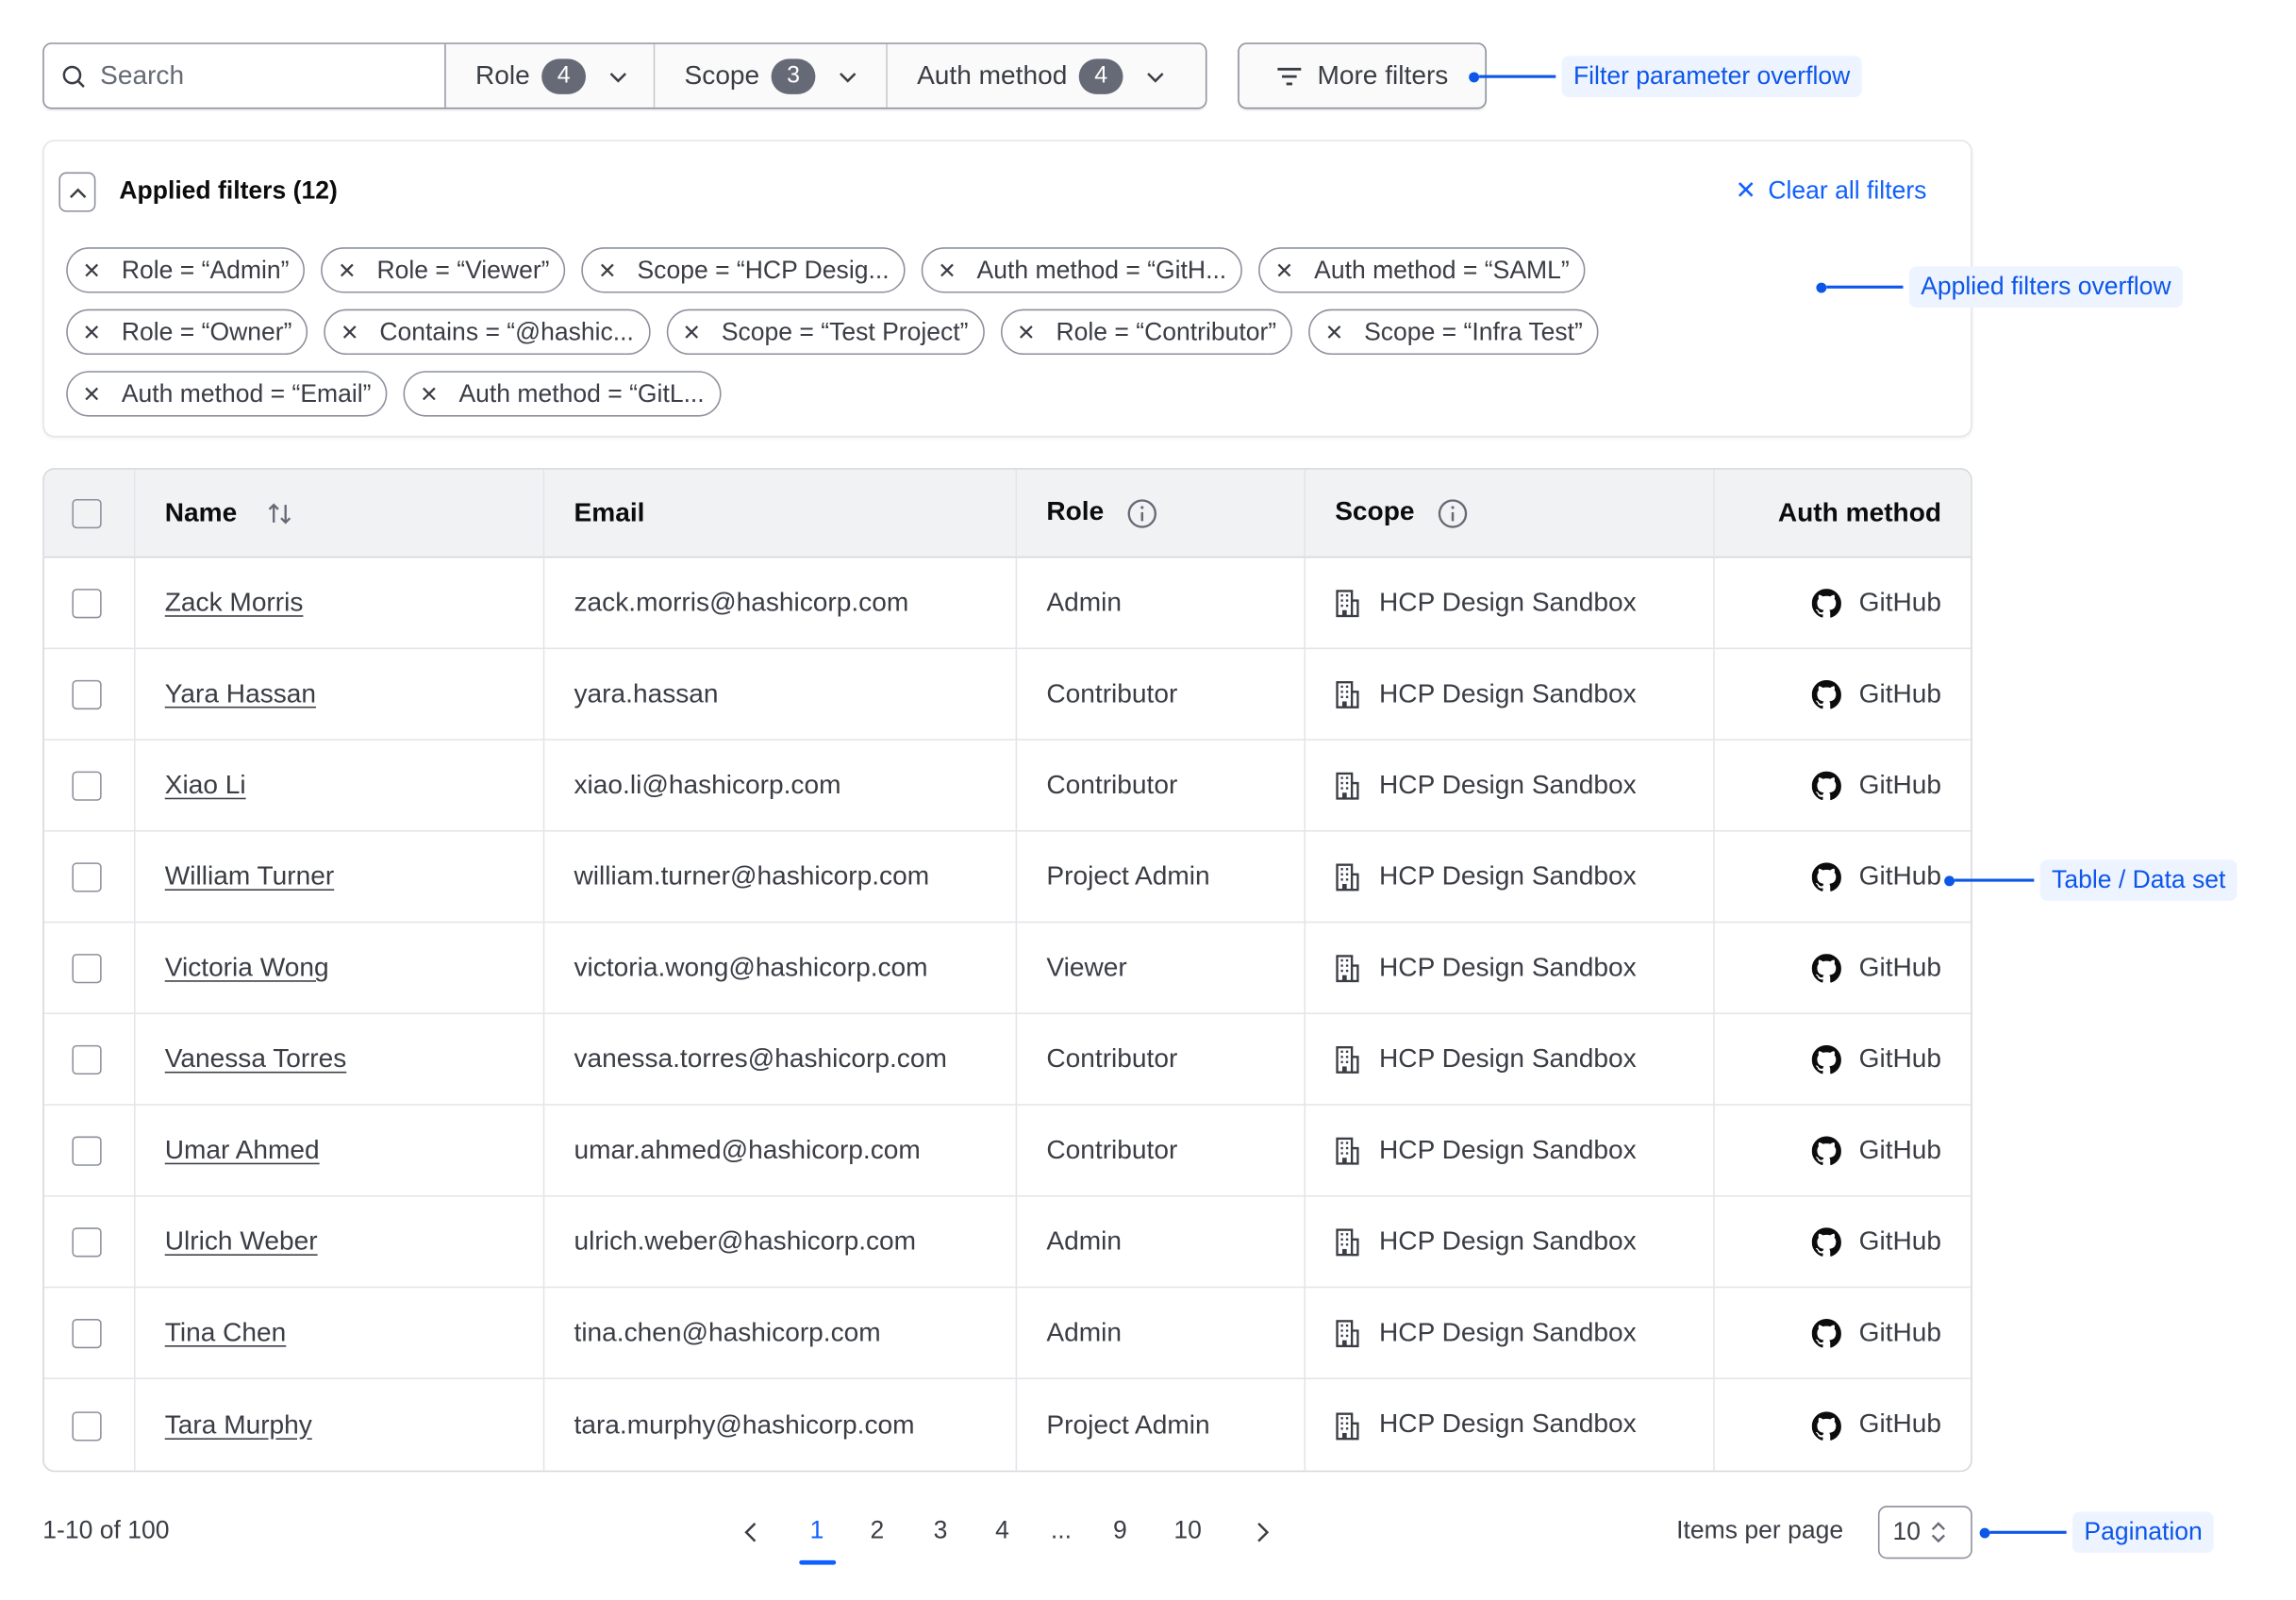 Image resolution: width=2296 pixels, height=1600 pixels. Describe the element at coordinates (750, 1532) in the screenshot. I see `chevron-left-icon` at that location.